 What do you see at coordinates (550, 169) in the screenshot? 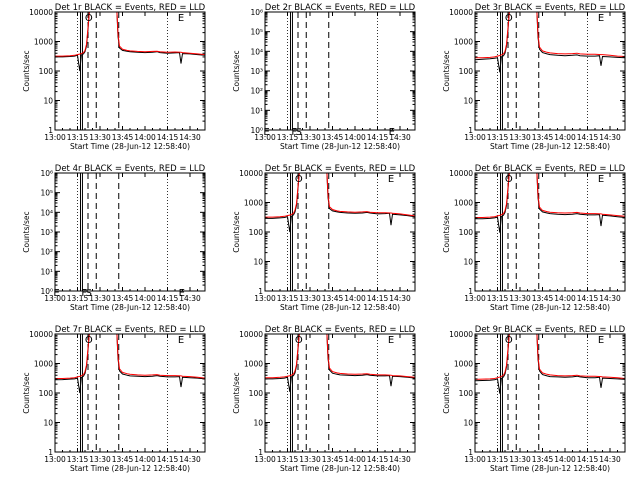
I see `panel-title: Det 6r BLACK = Events, RED = LLD` at bounding box center [550, 169].